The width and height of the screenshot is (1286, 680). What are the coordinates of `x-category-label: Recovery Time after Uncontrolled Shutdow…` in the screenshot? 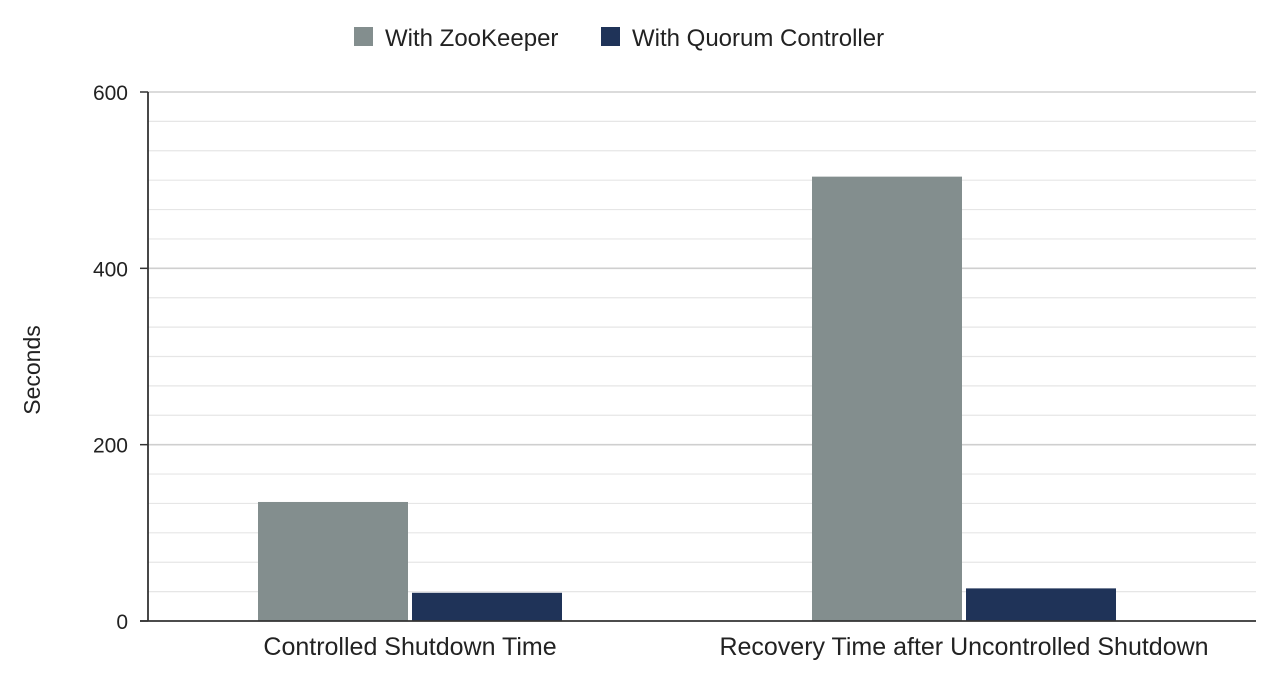 It's located at (963, 647).